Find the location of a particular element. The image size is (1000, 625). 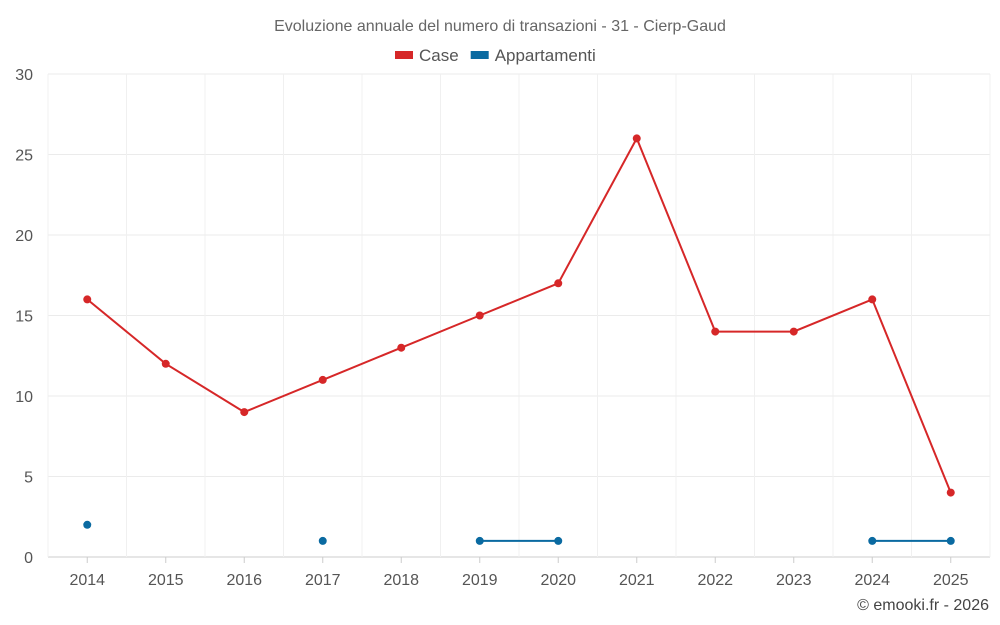

x-tick-label: 2022 is located at coordinates (715, 580).